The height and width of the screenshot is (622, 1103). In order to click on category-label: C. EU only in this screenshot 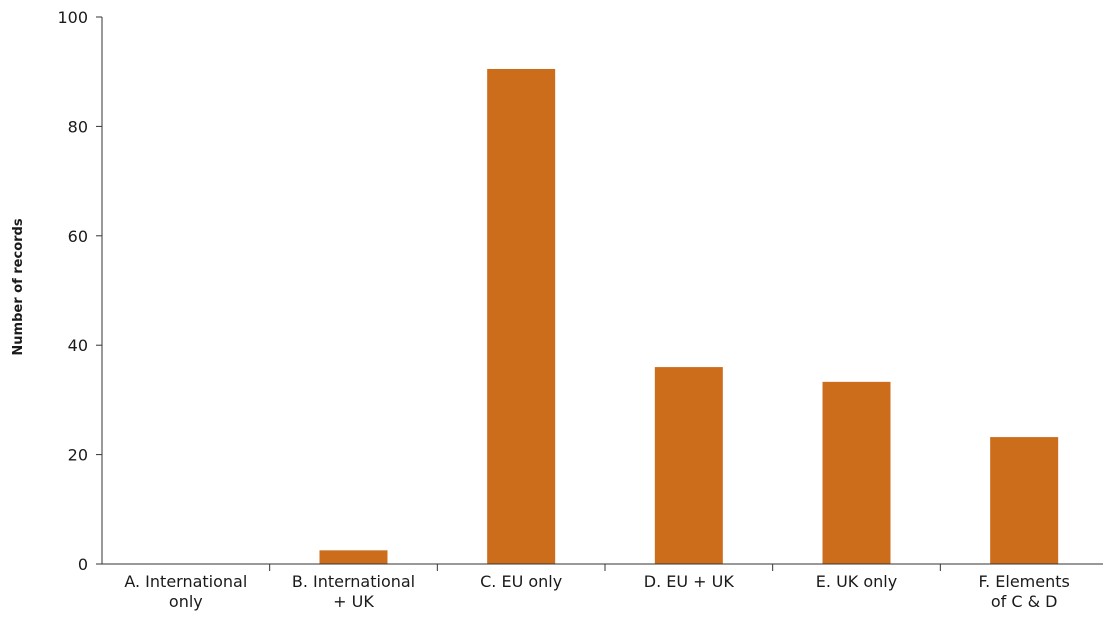, I will do `click(521, 581)`.